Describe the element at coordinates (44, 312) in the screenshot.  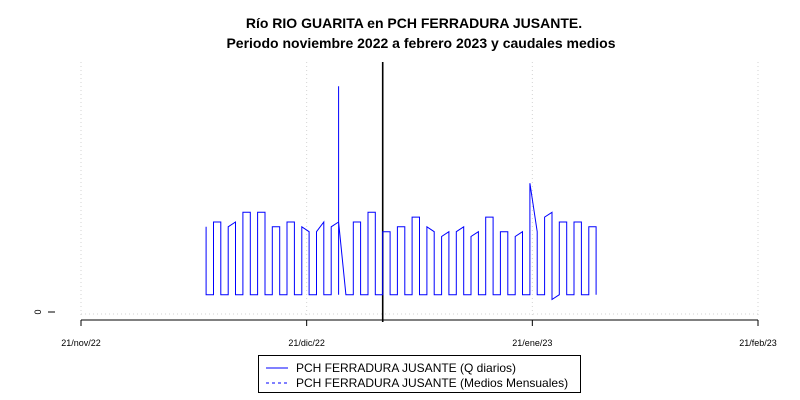
I see `y-axis: 0` at that location.